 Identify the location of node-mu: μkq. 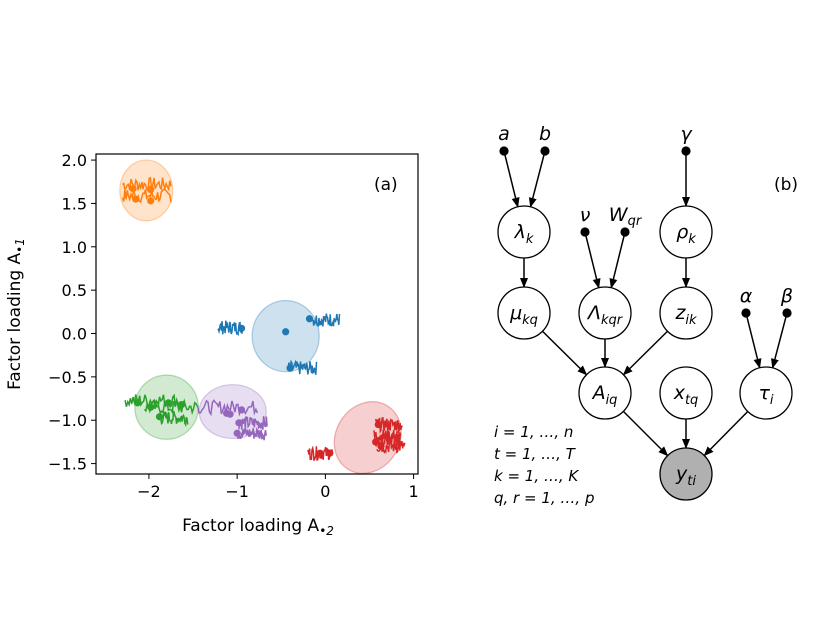
(524, 313).